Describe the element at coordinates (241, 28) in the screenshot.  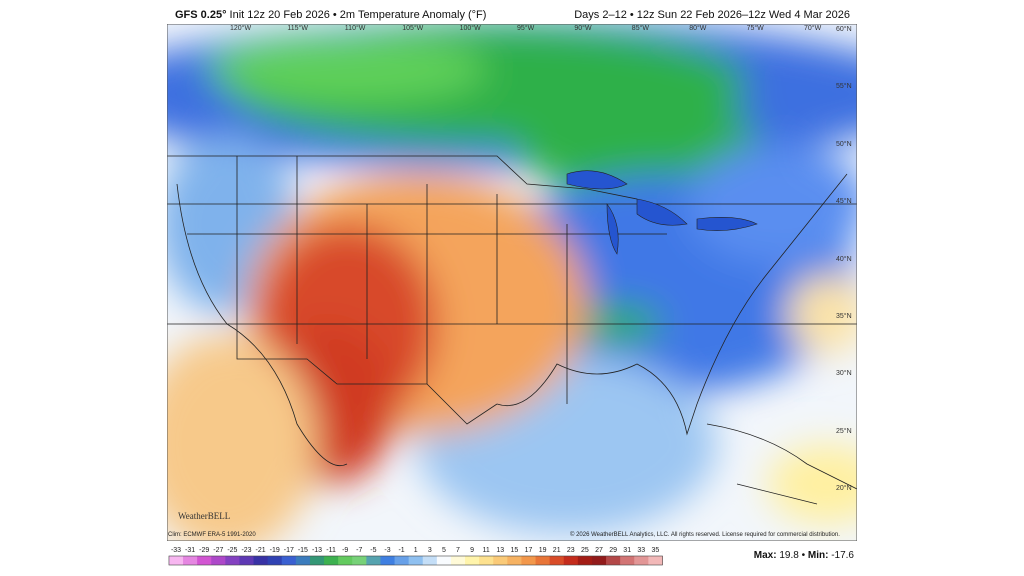
I see `lon-label: 120°W` at that location.